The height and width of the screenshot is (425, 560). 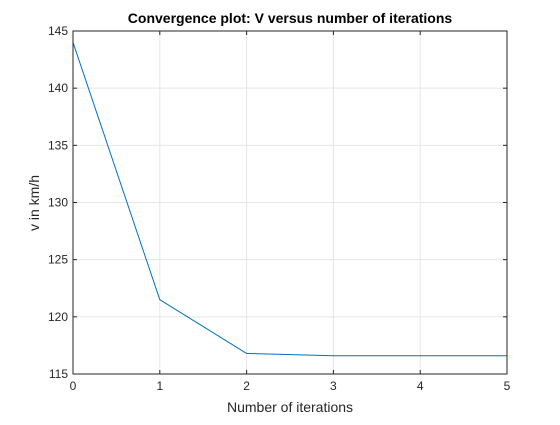 What do you see at coordinates (246, 386) in the screenshot?
I see `x-tick-label: 2` at bounding box center [246, 386].